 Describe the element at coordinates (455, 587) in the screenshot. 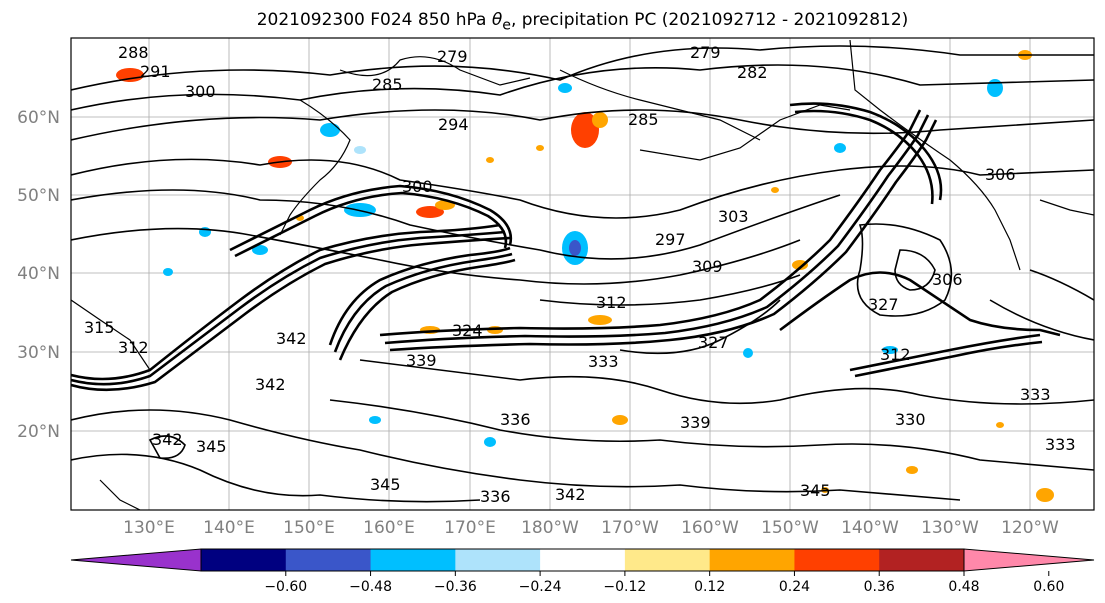

I see `colorbar-tick-label: −0.36` at that location.